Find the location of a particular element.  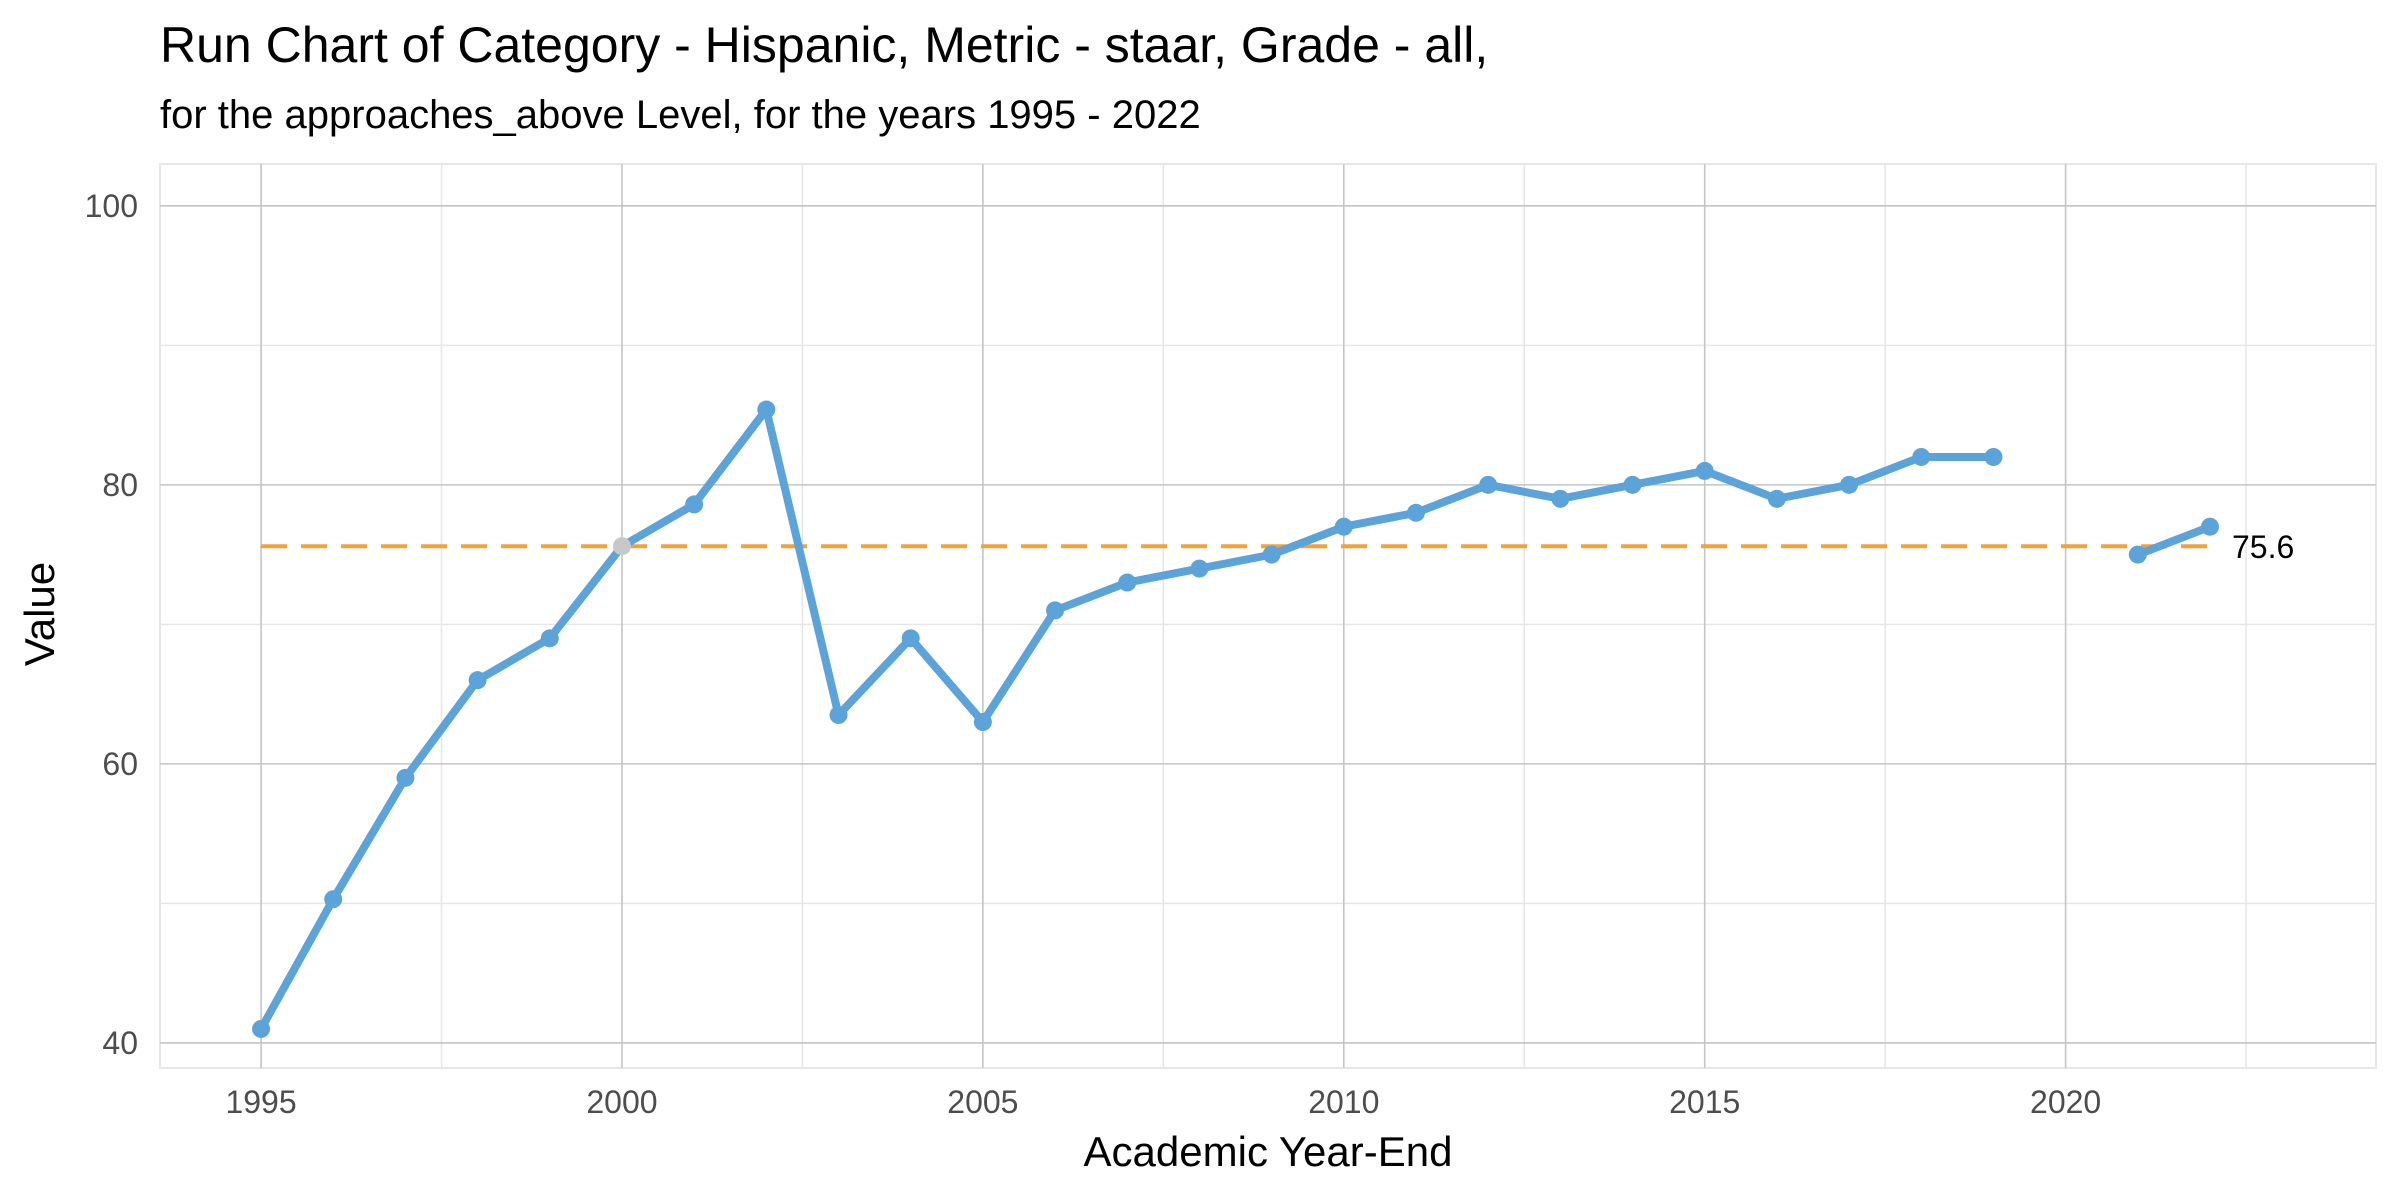

reference-line-group: 75.6 is located at coordinates (1277, 547).